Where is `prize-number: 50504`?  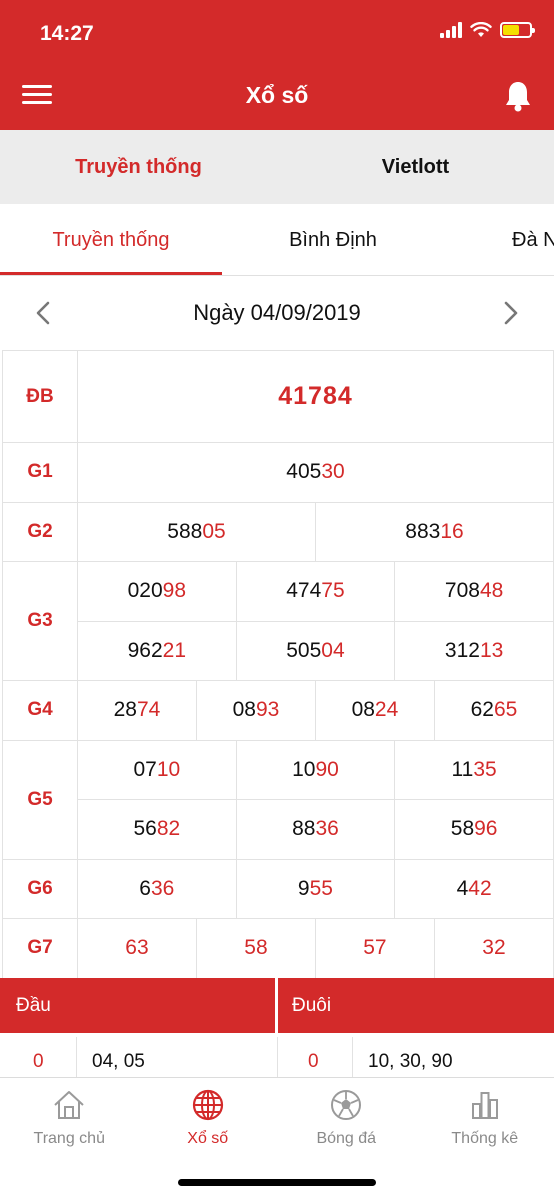
prize-number: 50504 is located at coordinates (315, 650).